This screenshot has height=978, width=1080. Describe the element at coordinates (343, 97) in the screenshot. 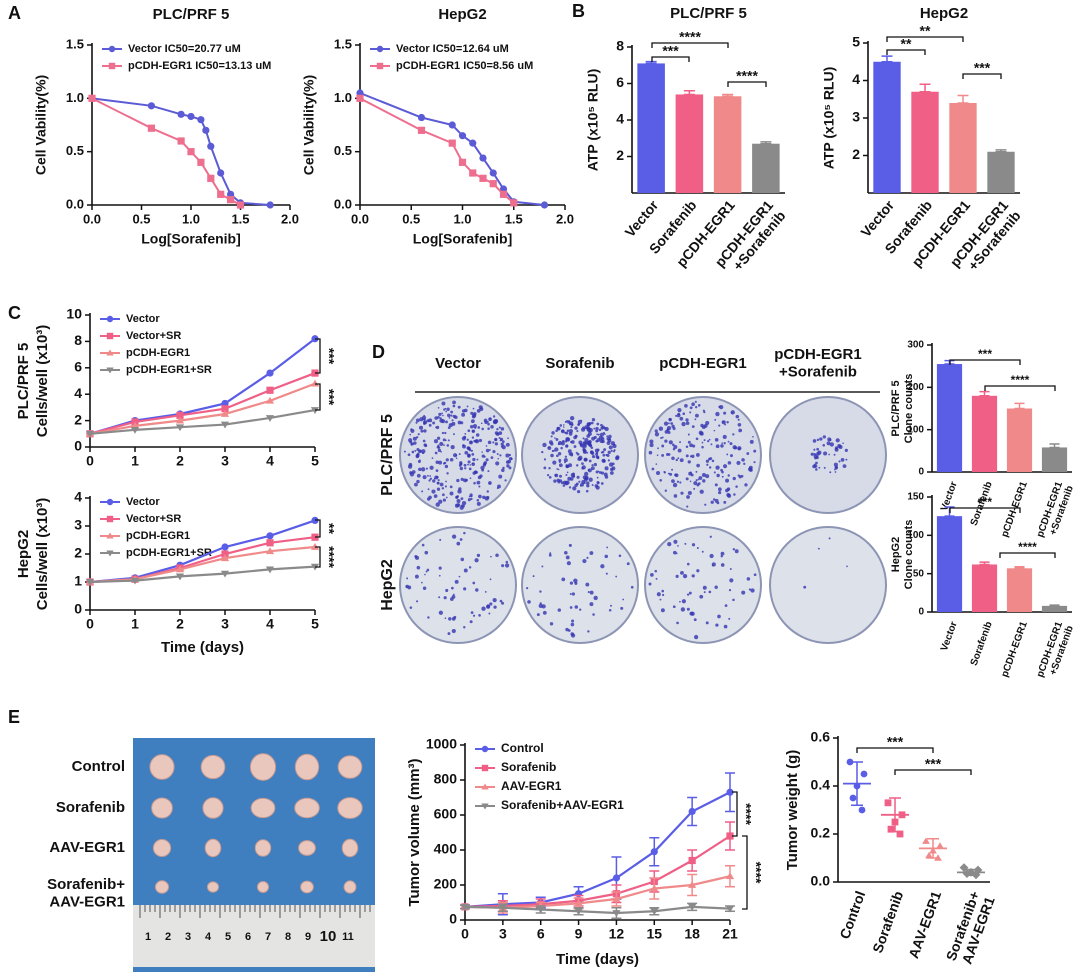

I see `y-tick-label: 1.0` at that location.